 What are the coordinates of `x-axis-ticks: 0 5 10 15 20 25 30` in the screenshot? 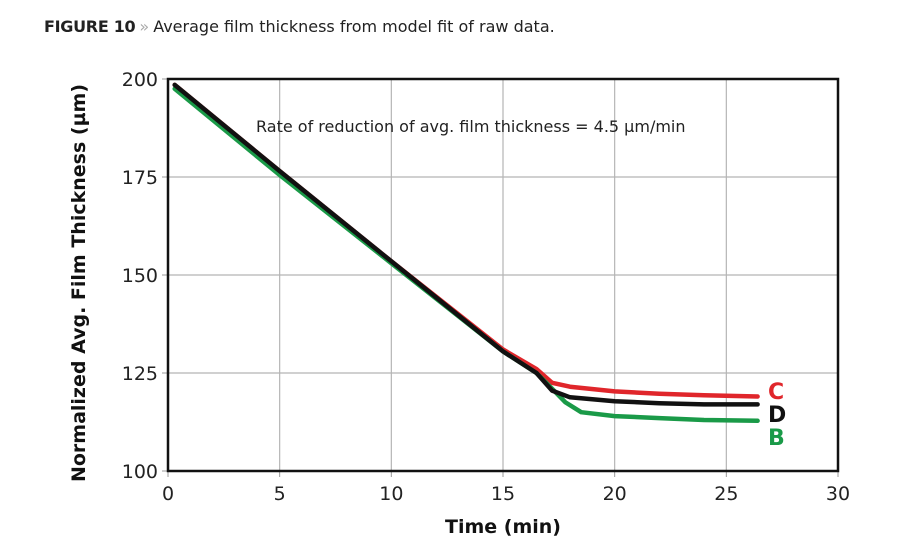 It's located at (506, 488).